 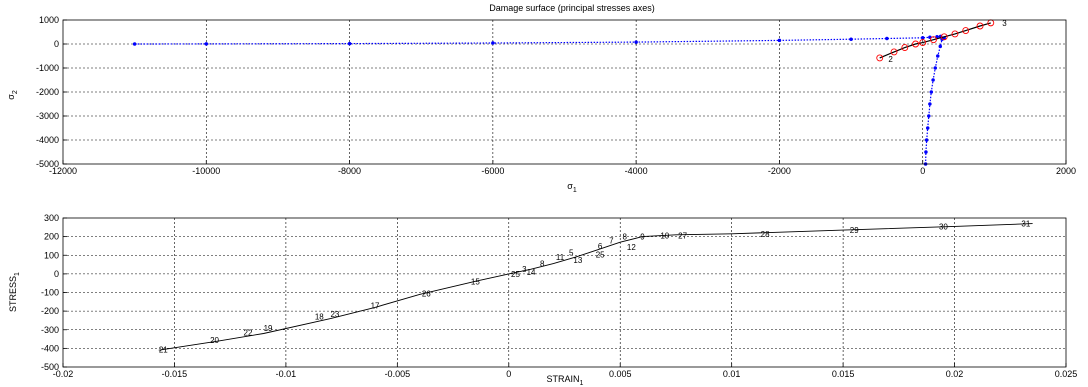 I want to click on bottom-point-label: 26, so click(x=426, y=293).